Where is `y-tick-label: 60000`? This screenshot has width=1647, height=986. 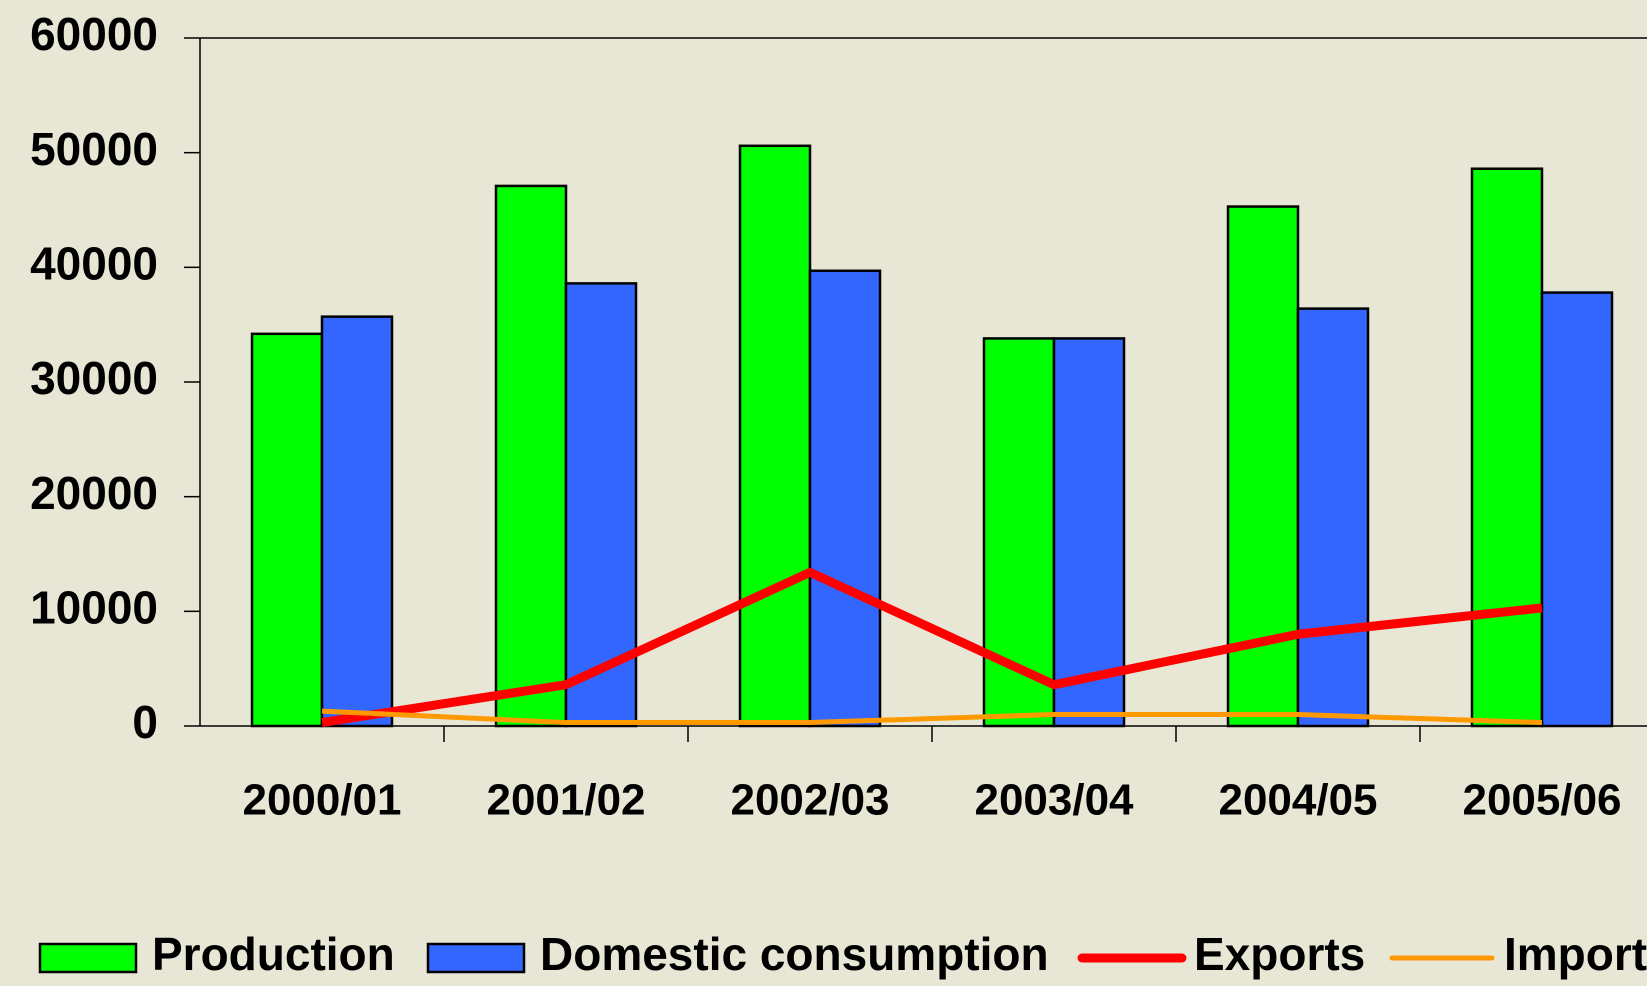
y-tick-label: 60000 is located at coordinates (94, 34).